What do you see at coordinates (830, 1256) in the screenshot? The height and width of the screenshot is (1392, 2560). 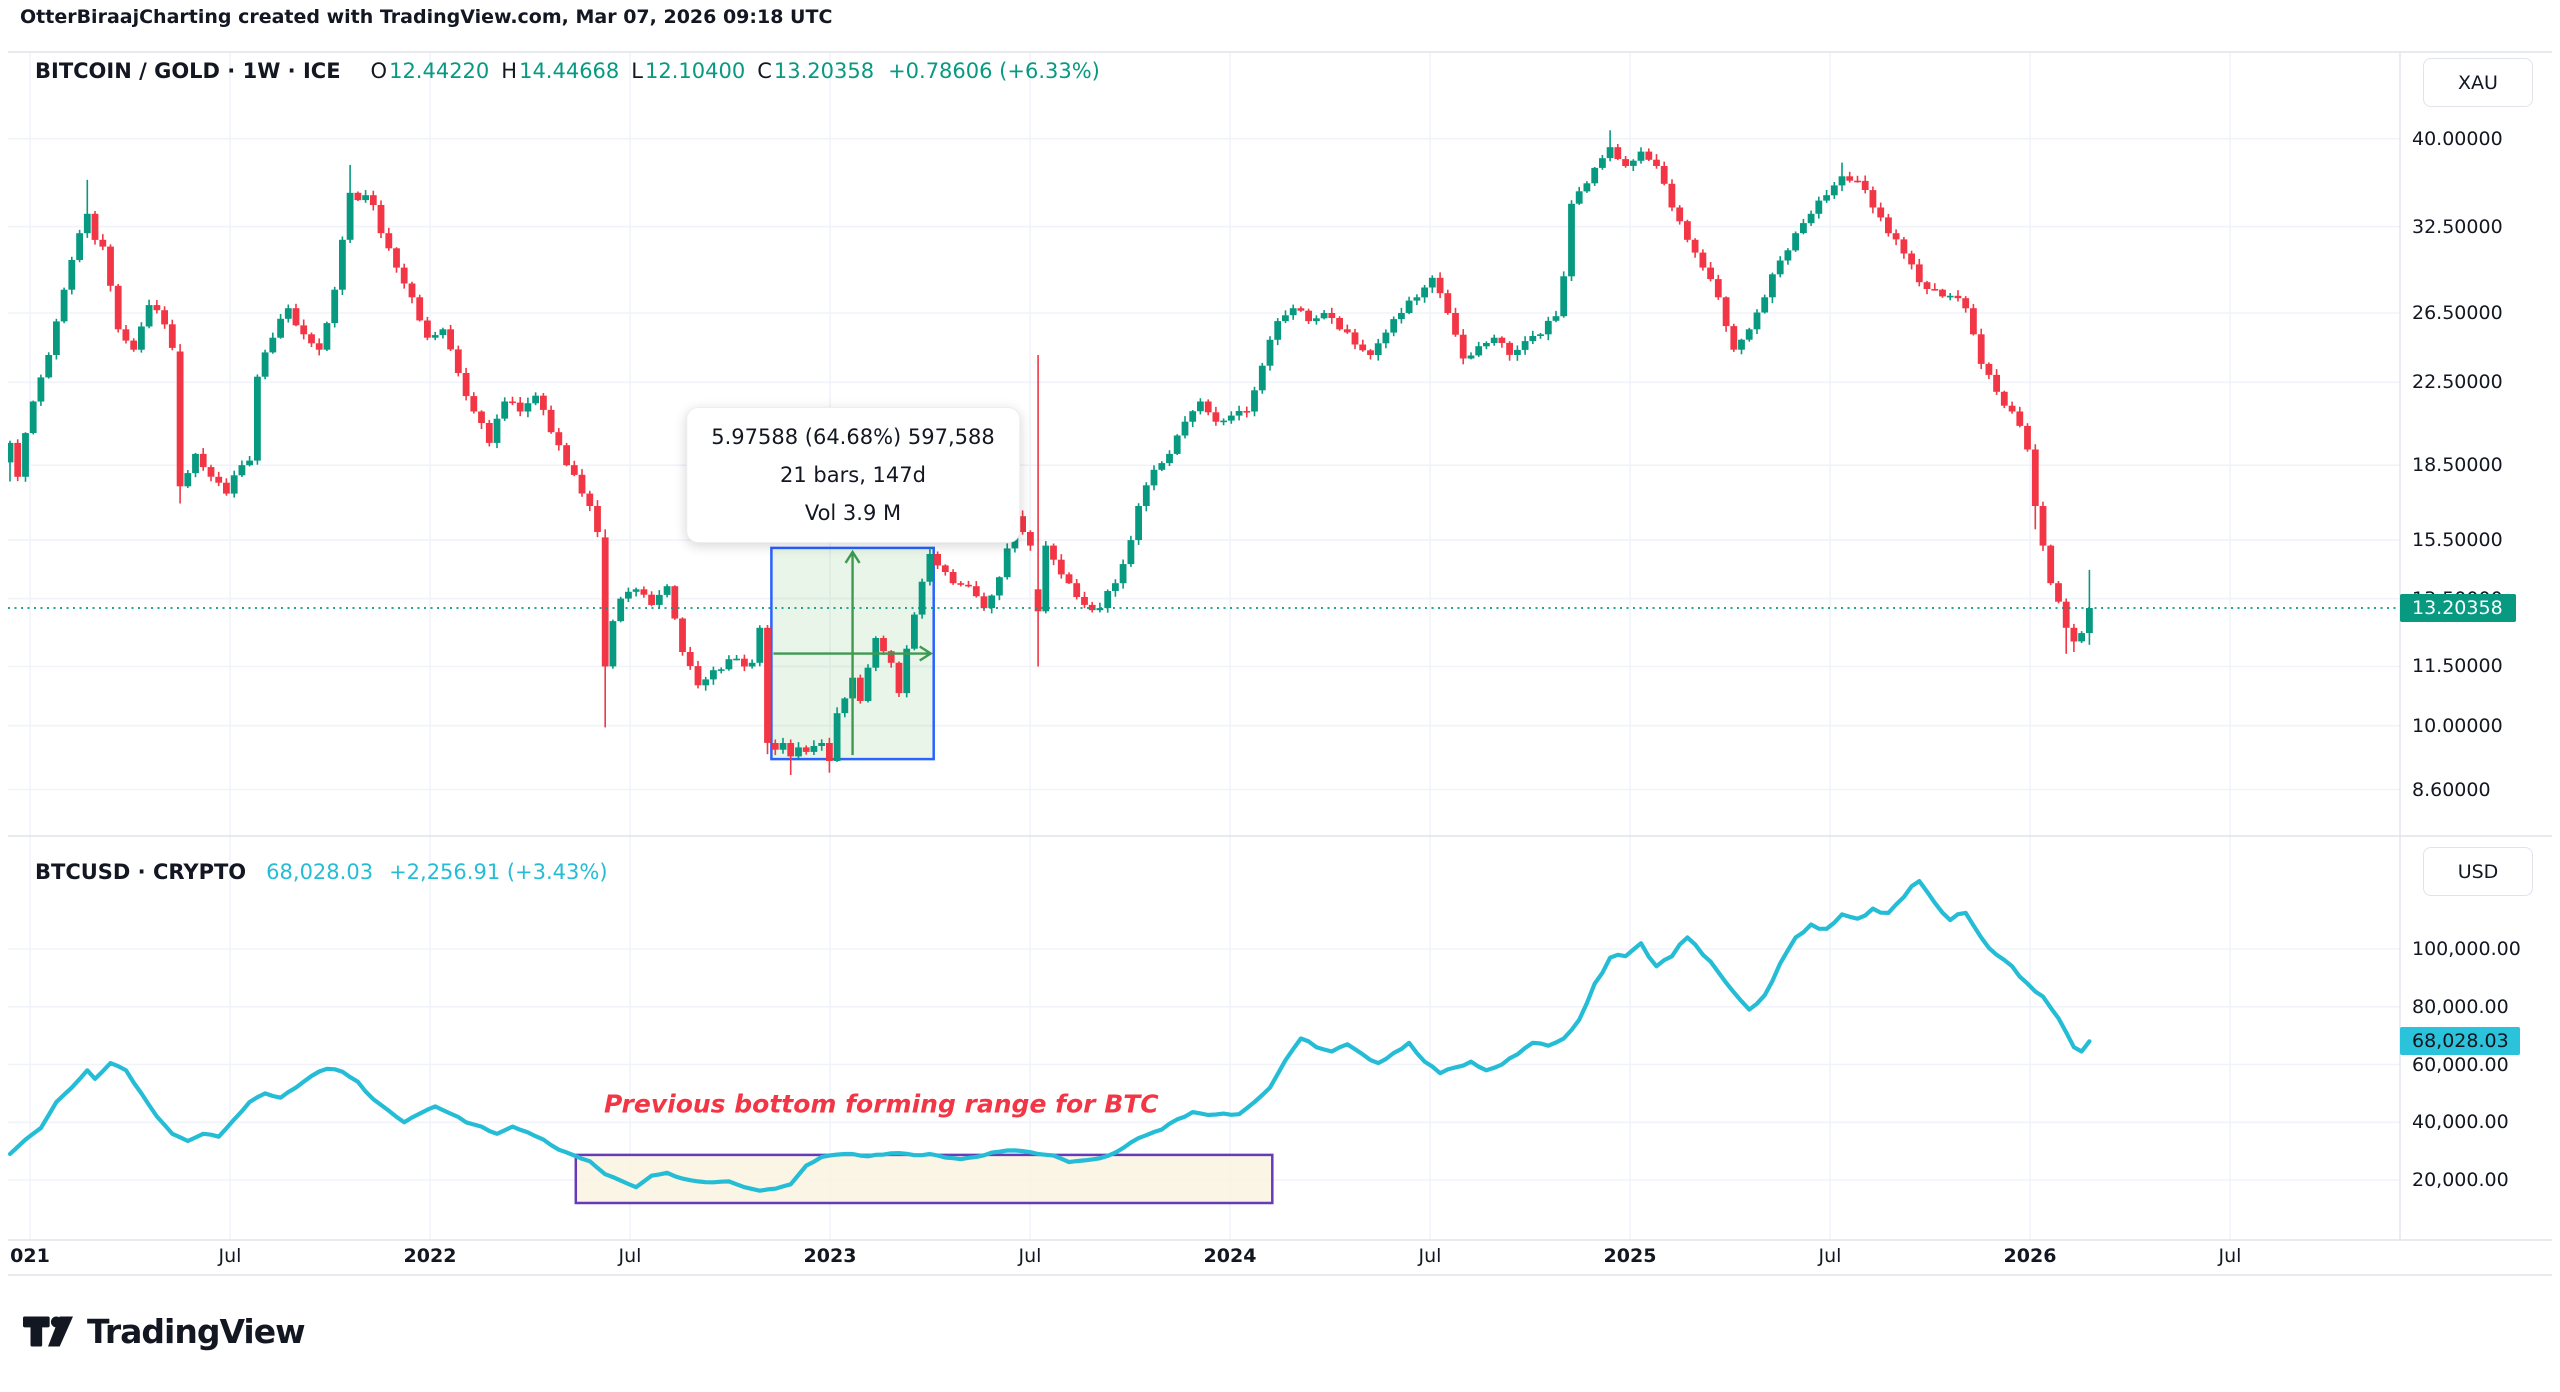 I see `time-tick-label: 2023` at bounding box center [830, 1256].